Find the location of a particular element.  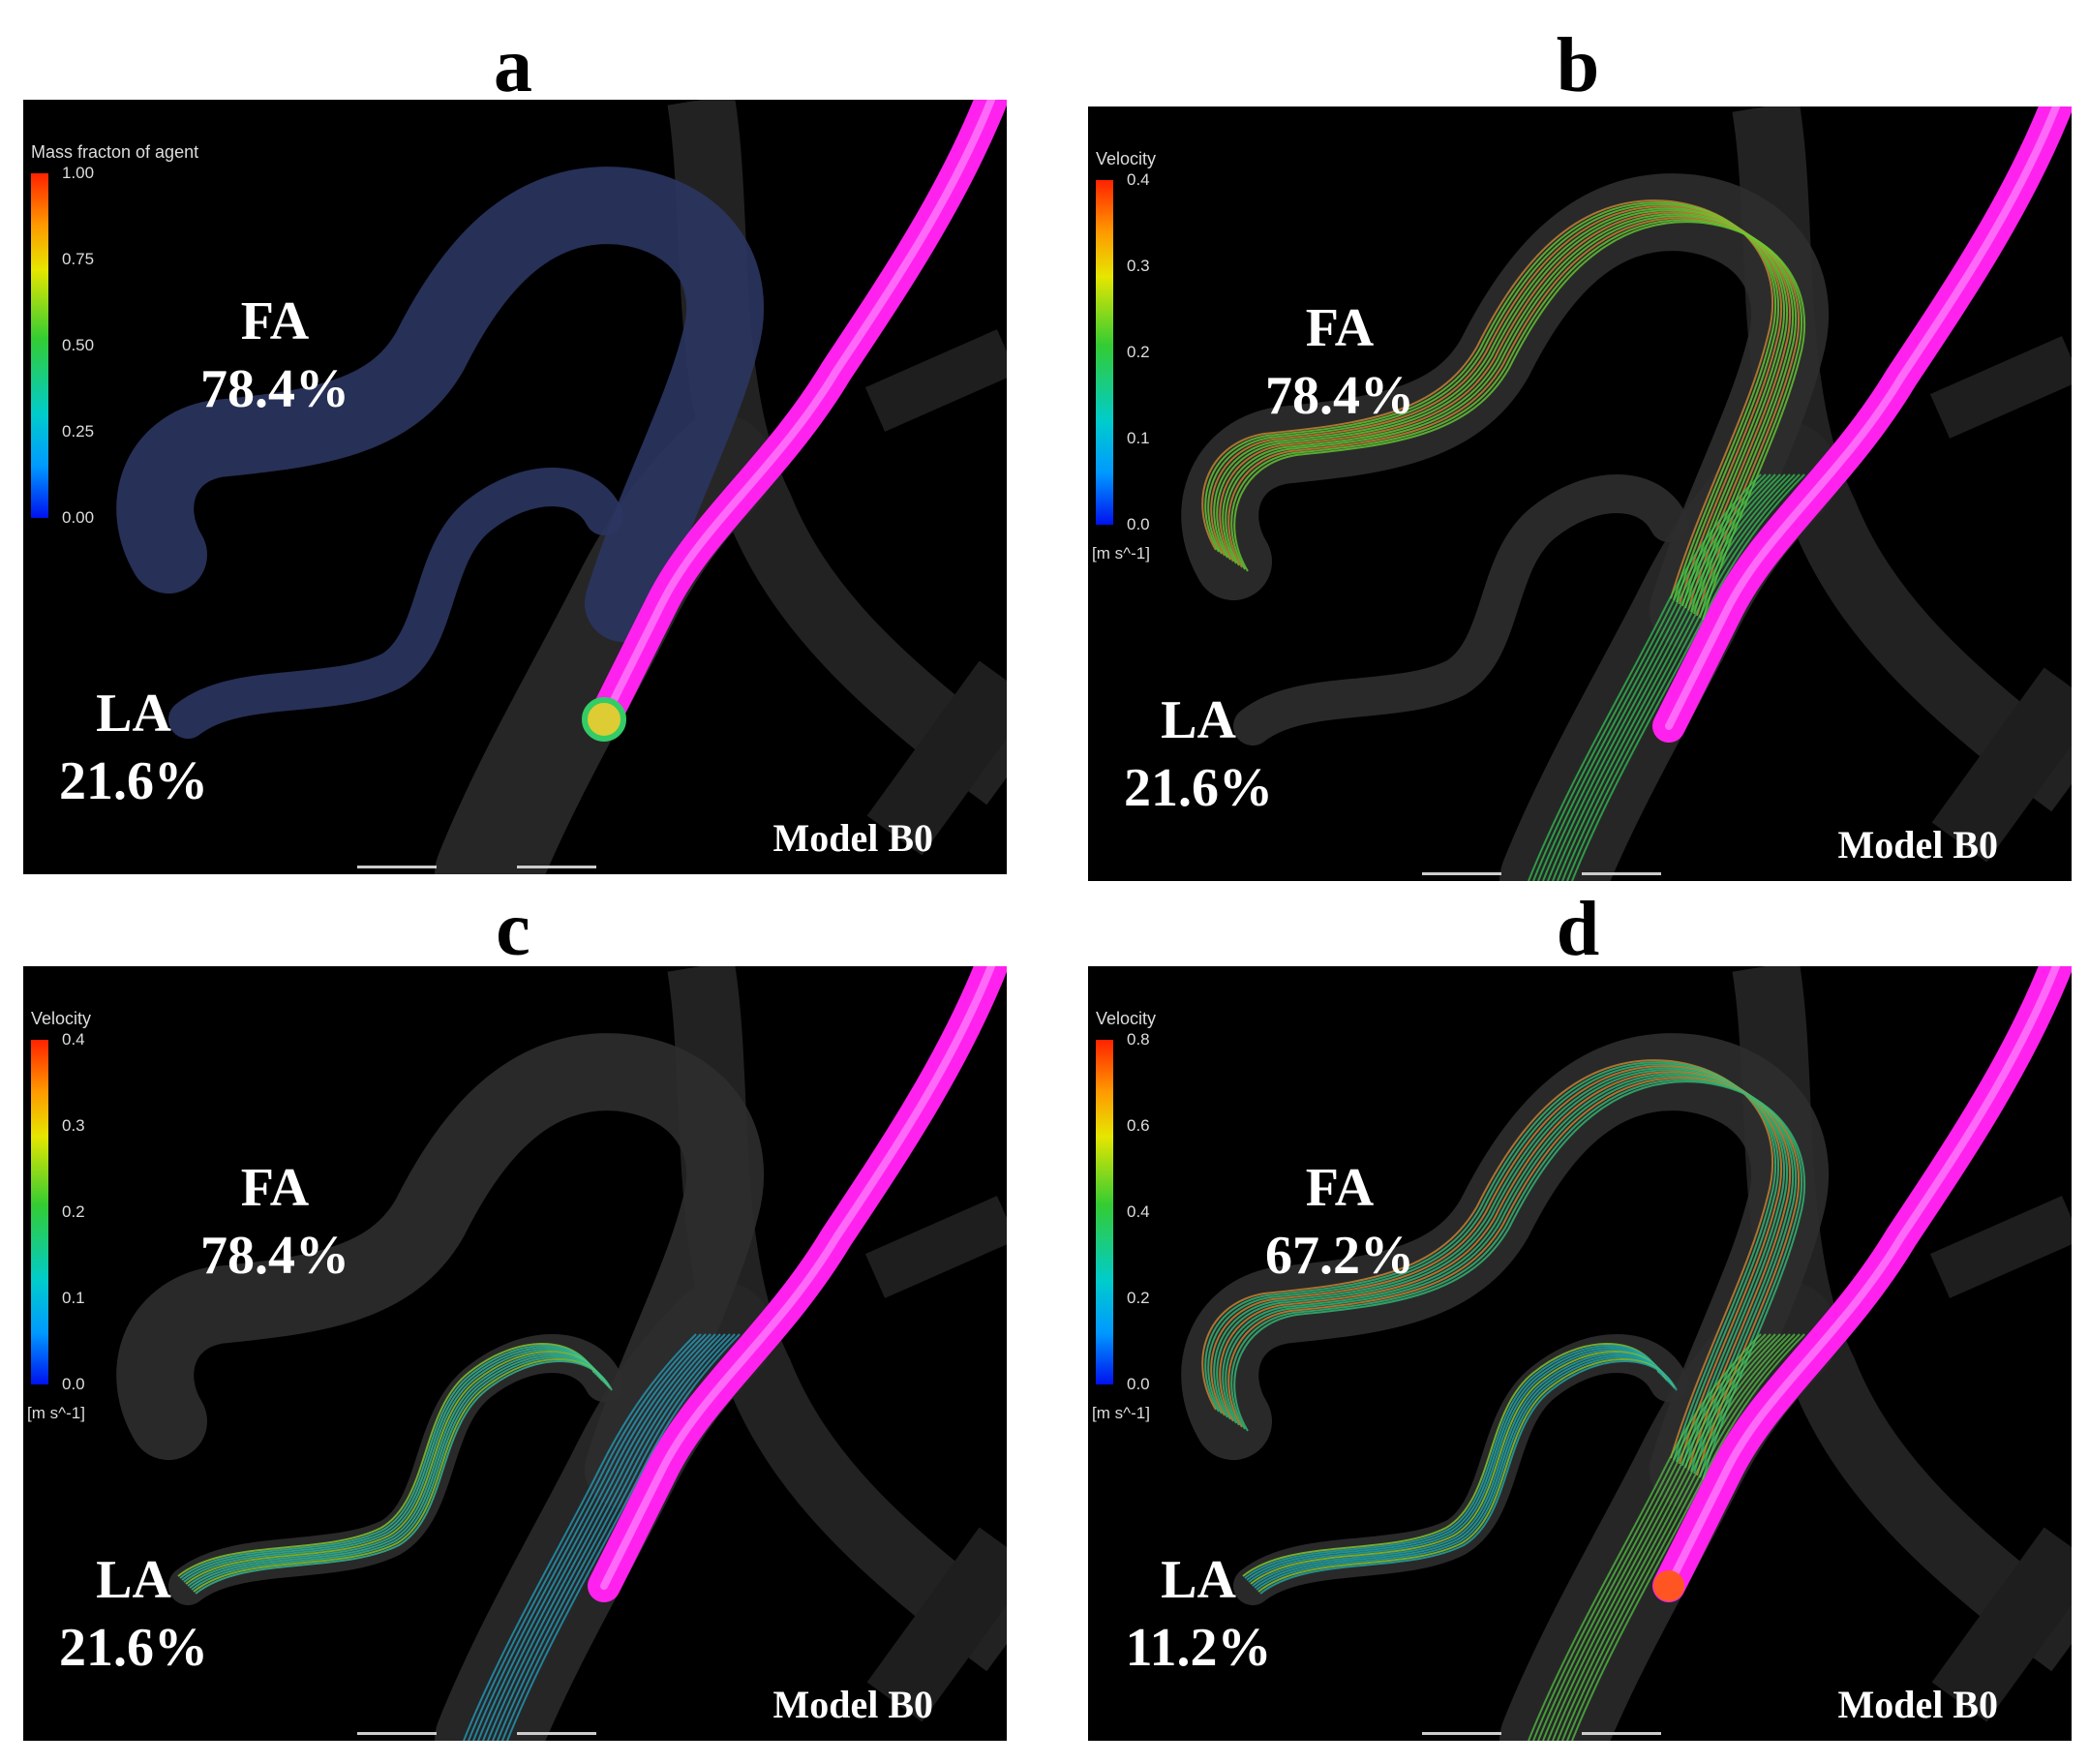

legend-title: Mass fracton of agent is located at coordinates (115, 152).